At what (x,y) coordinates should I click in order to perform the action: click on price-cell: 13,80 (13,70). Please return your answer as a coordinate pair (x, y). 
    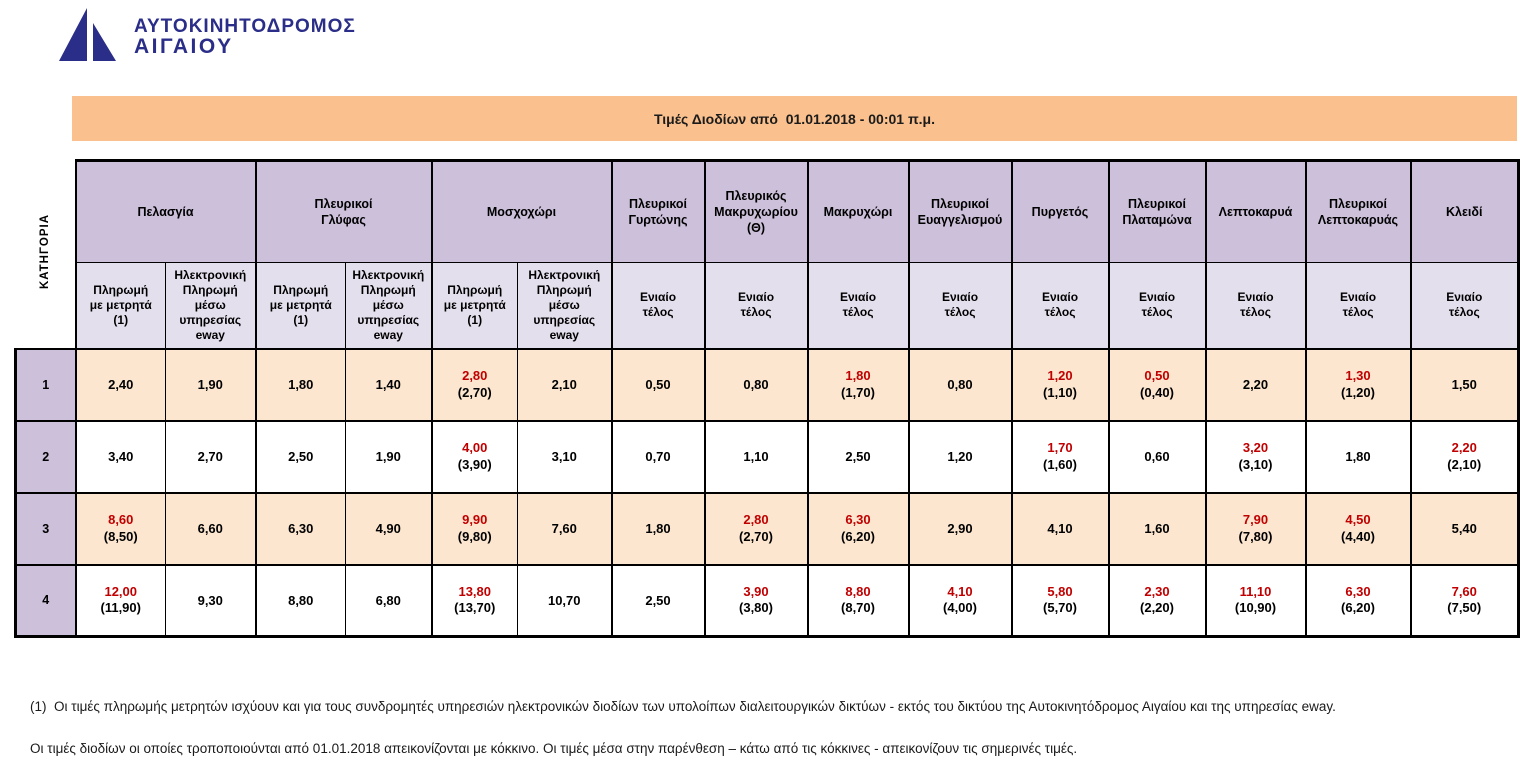
    Looking at the image, I should click on (474, 600).